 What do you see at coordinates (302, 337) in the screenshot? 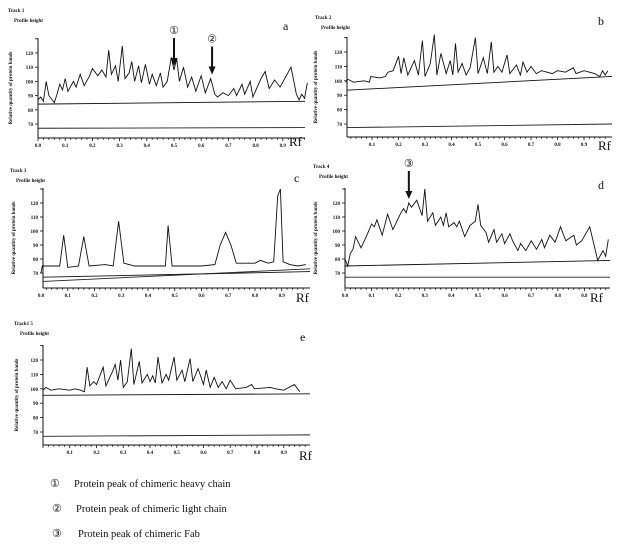
I see `panel-label: e` at bounding box center [302, 337].